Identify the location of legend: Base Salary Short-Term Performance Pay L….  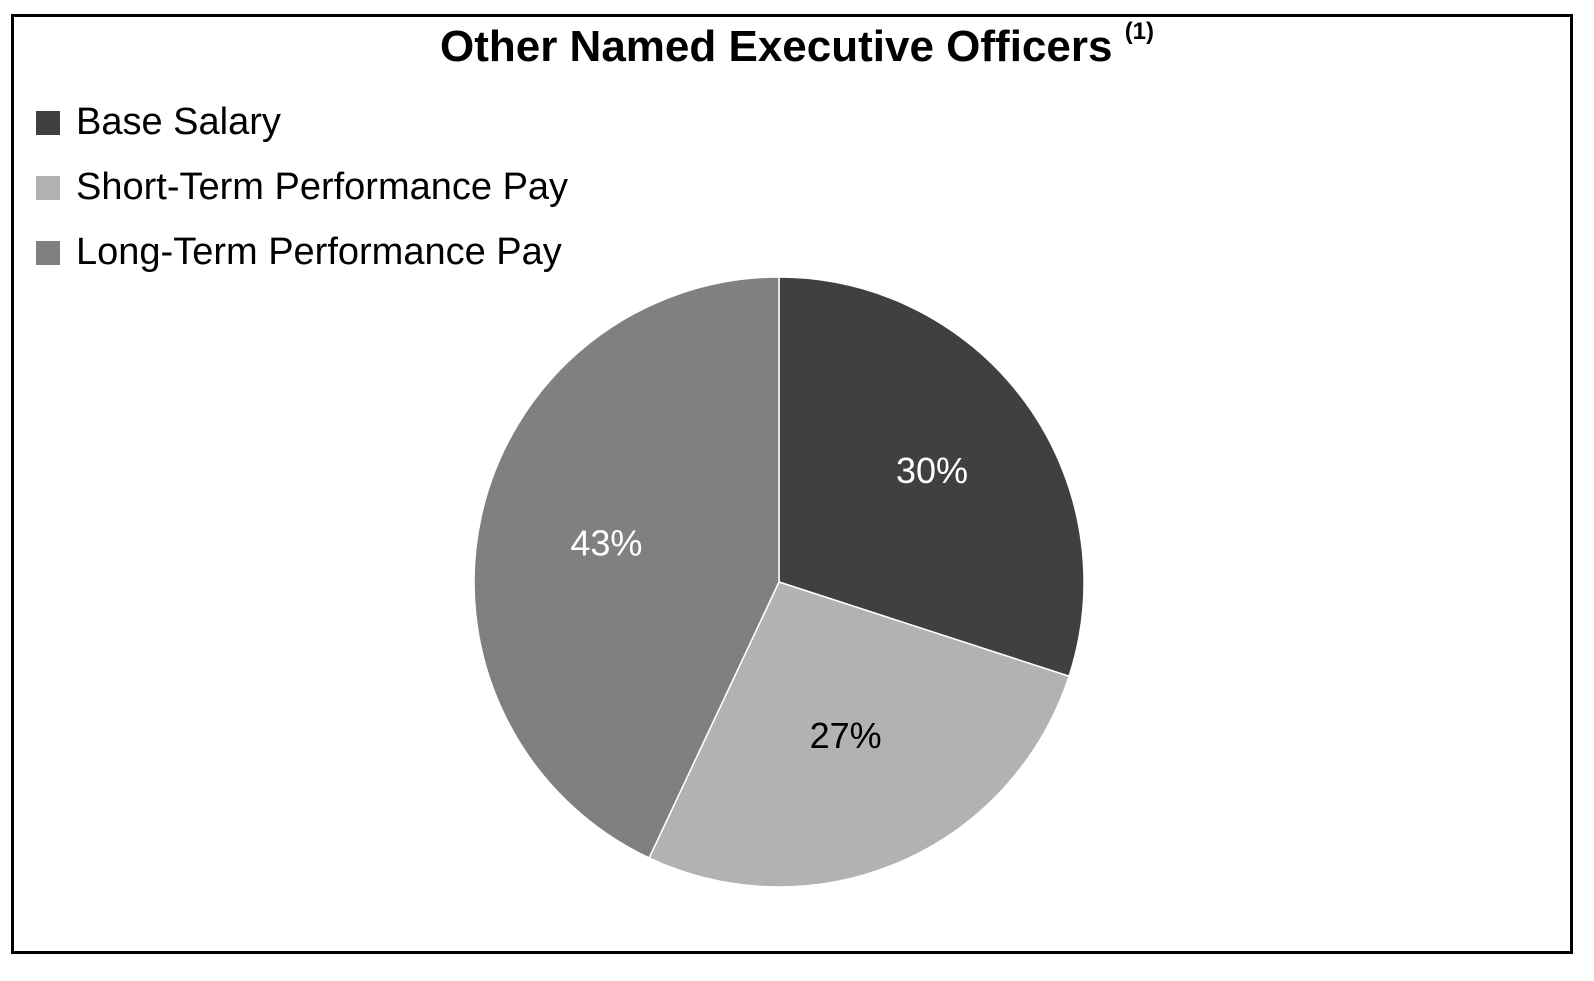
(302, 187).